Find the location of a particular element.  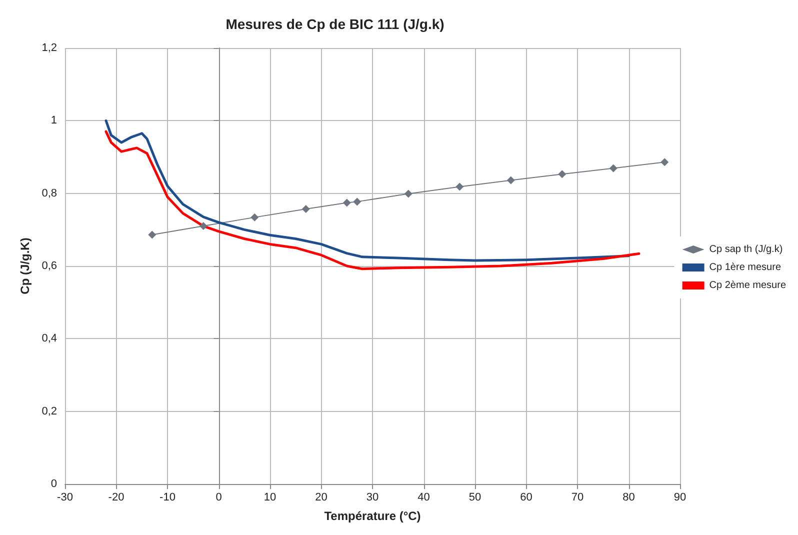

chart-title: Mesures de Cp de BIC 111 (J/g.k) is located at coordinates (335, 24).